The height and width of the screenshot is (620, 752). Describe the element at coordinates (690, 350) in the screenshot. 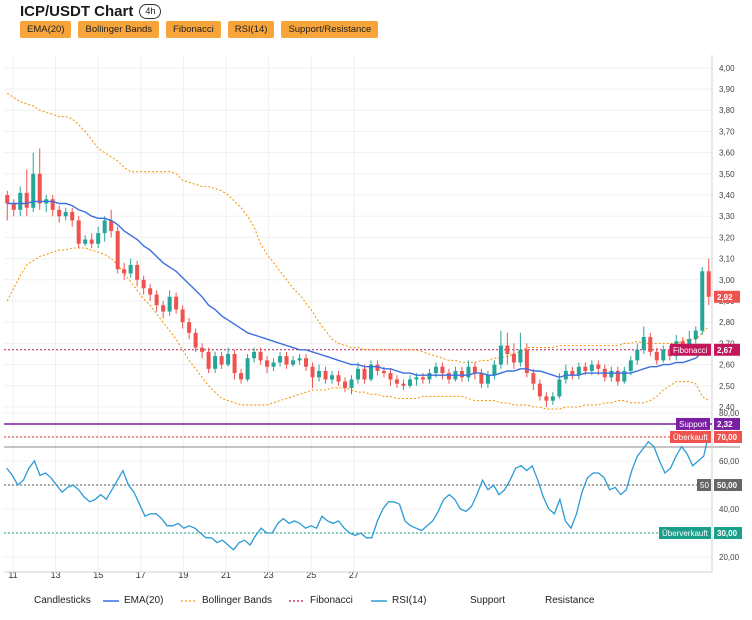

I see `fibonacci-line-label: Fibonacci` at that location.